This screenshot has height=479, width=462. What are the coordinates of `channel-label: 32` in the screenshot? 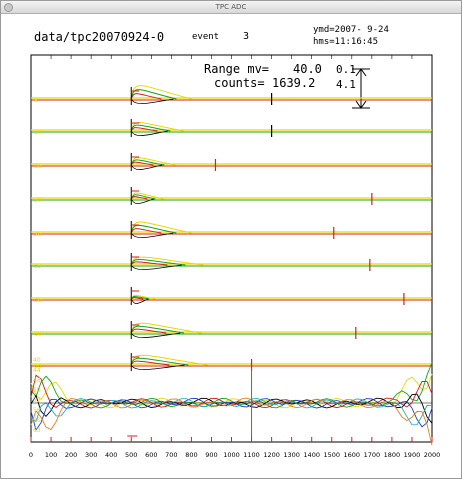 It's located at (38, 266).